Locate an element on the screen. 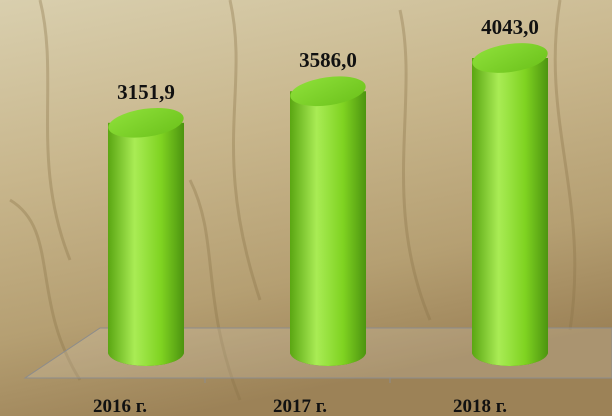  x-tick-label: 2017 г. is located at coordinates (300, 406).